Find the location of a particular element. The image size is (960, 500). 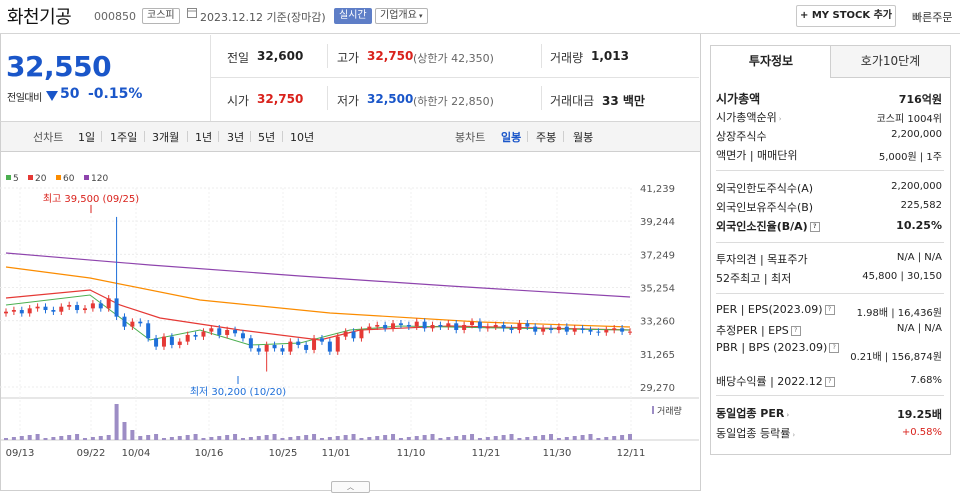

period-3y: 3년 is located at coordinates (236, 137).